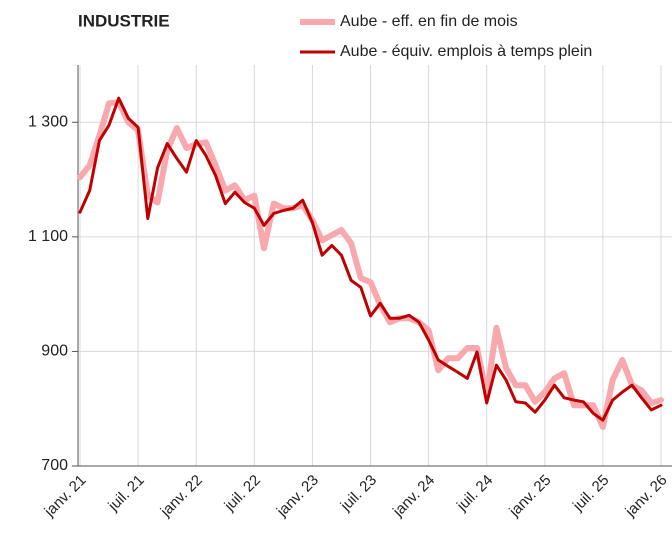 Image resolution: width=672 pixels, height=540 pixels. Describe the element at coordinates (590, 493) in the screenshot. I see `x-tick-label: juil. 25` at that location.